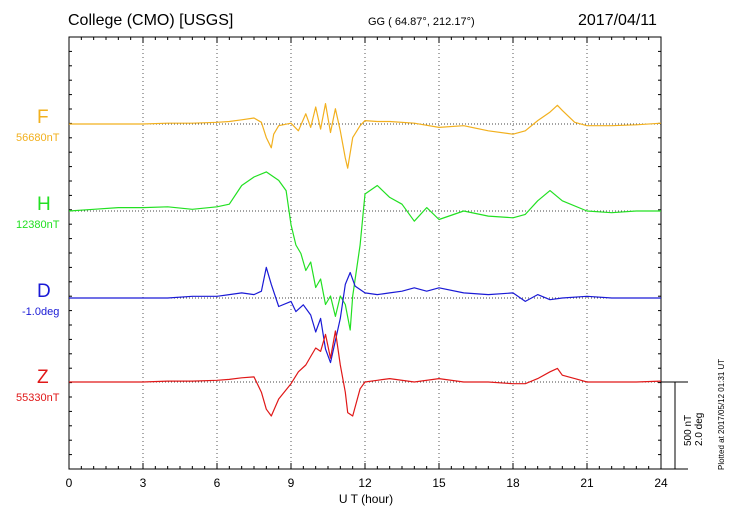  Describe the element at coordinates (291, 483) in the screenshot. I see `x-tick-label: 9` at that location.